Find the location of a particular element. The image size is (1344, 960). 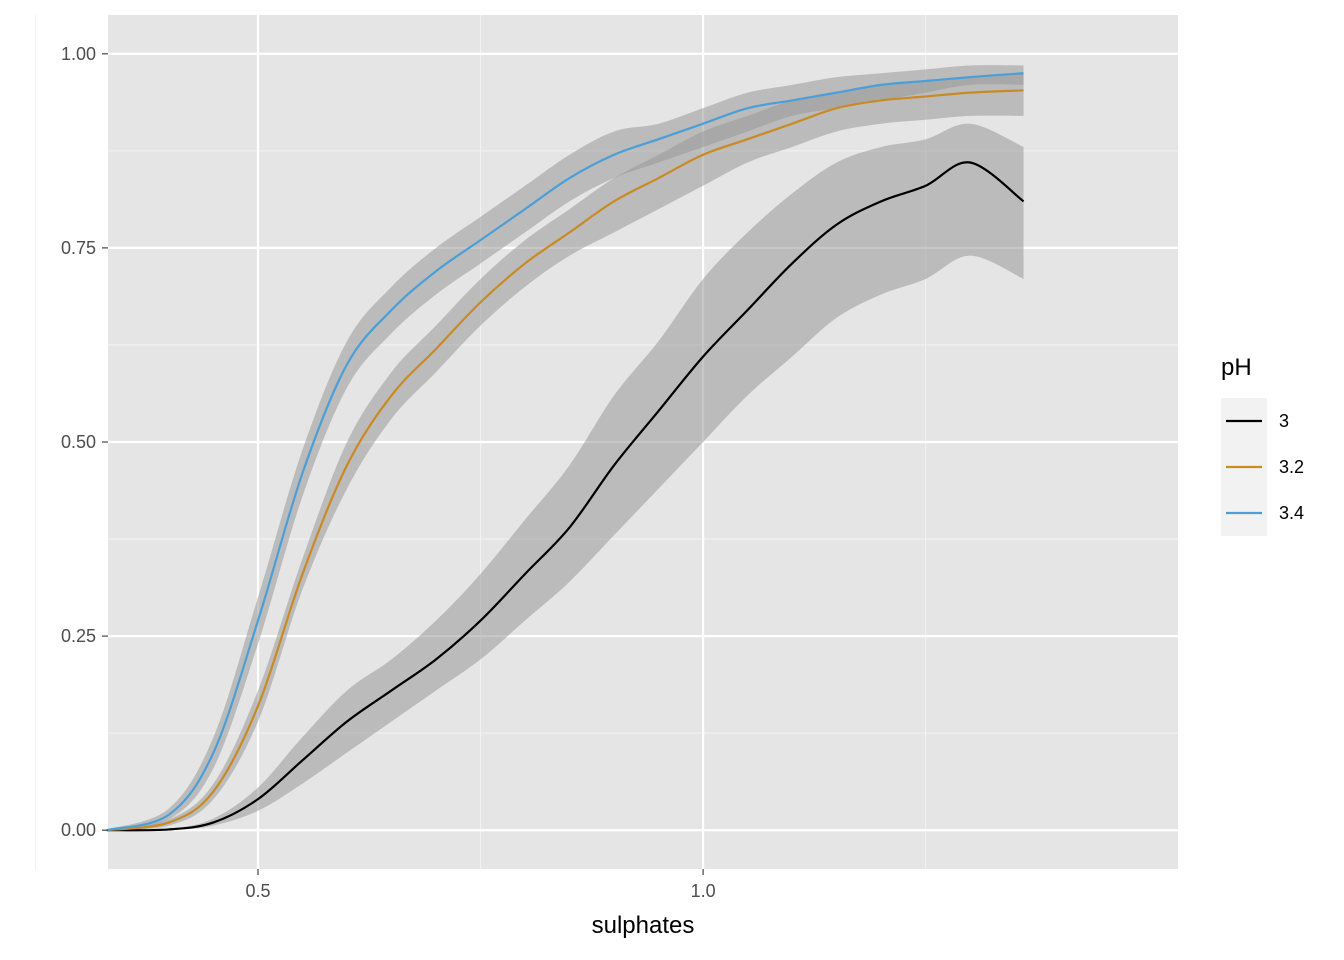

x-tick-label: 1.0 is located at coordinates (703, 891).